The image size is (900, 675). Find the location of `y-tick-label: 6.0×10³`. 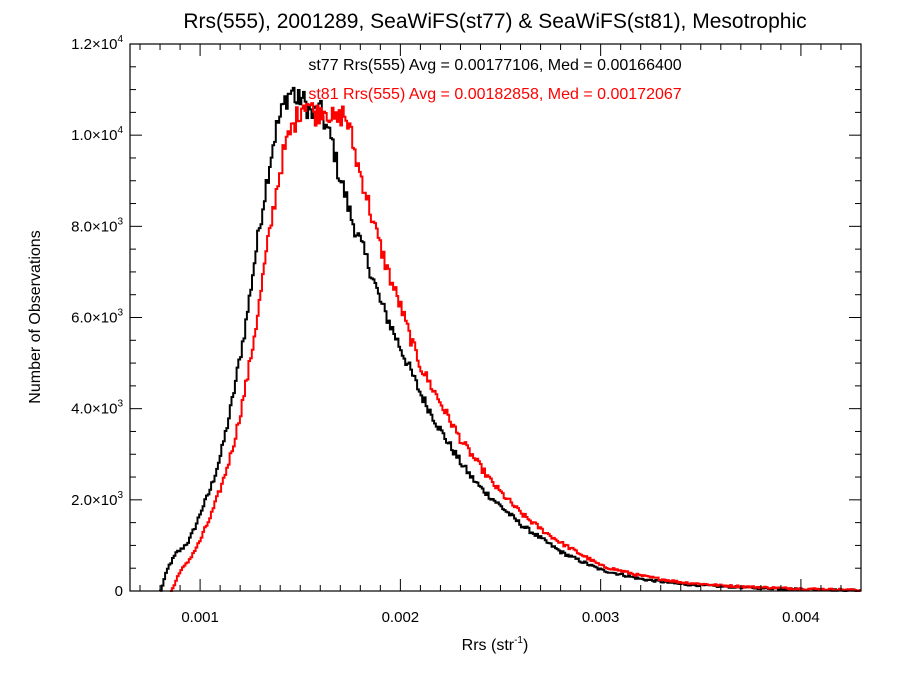

y-tick-label: 6.0×10³ is located at coordinates (97, 317).